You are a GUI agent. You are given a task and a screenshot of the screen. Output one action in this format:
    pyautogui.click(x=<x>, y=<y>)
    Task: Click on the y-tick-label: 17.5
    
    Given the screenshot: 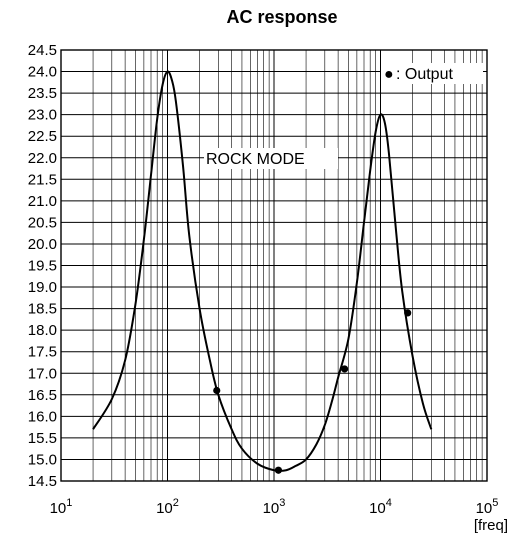 What is the action you would take?
    pyautogui.click(x=42, y=352)
    